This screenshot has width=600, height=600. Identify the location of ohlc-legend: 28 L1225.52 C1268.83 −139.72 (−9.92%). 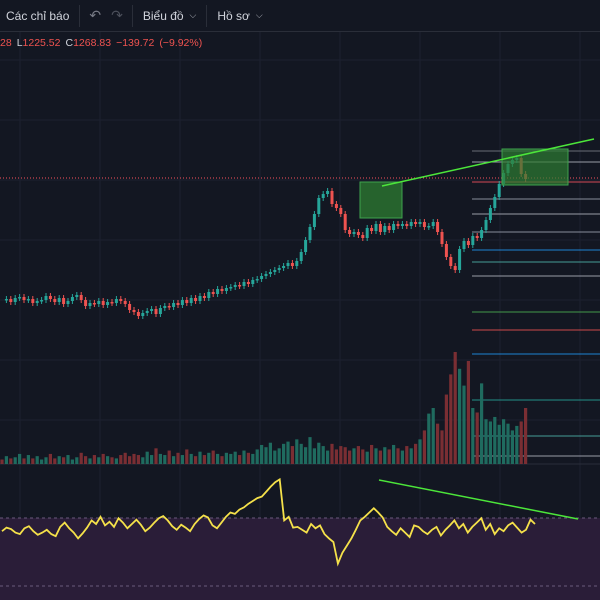
(103, 43).